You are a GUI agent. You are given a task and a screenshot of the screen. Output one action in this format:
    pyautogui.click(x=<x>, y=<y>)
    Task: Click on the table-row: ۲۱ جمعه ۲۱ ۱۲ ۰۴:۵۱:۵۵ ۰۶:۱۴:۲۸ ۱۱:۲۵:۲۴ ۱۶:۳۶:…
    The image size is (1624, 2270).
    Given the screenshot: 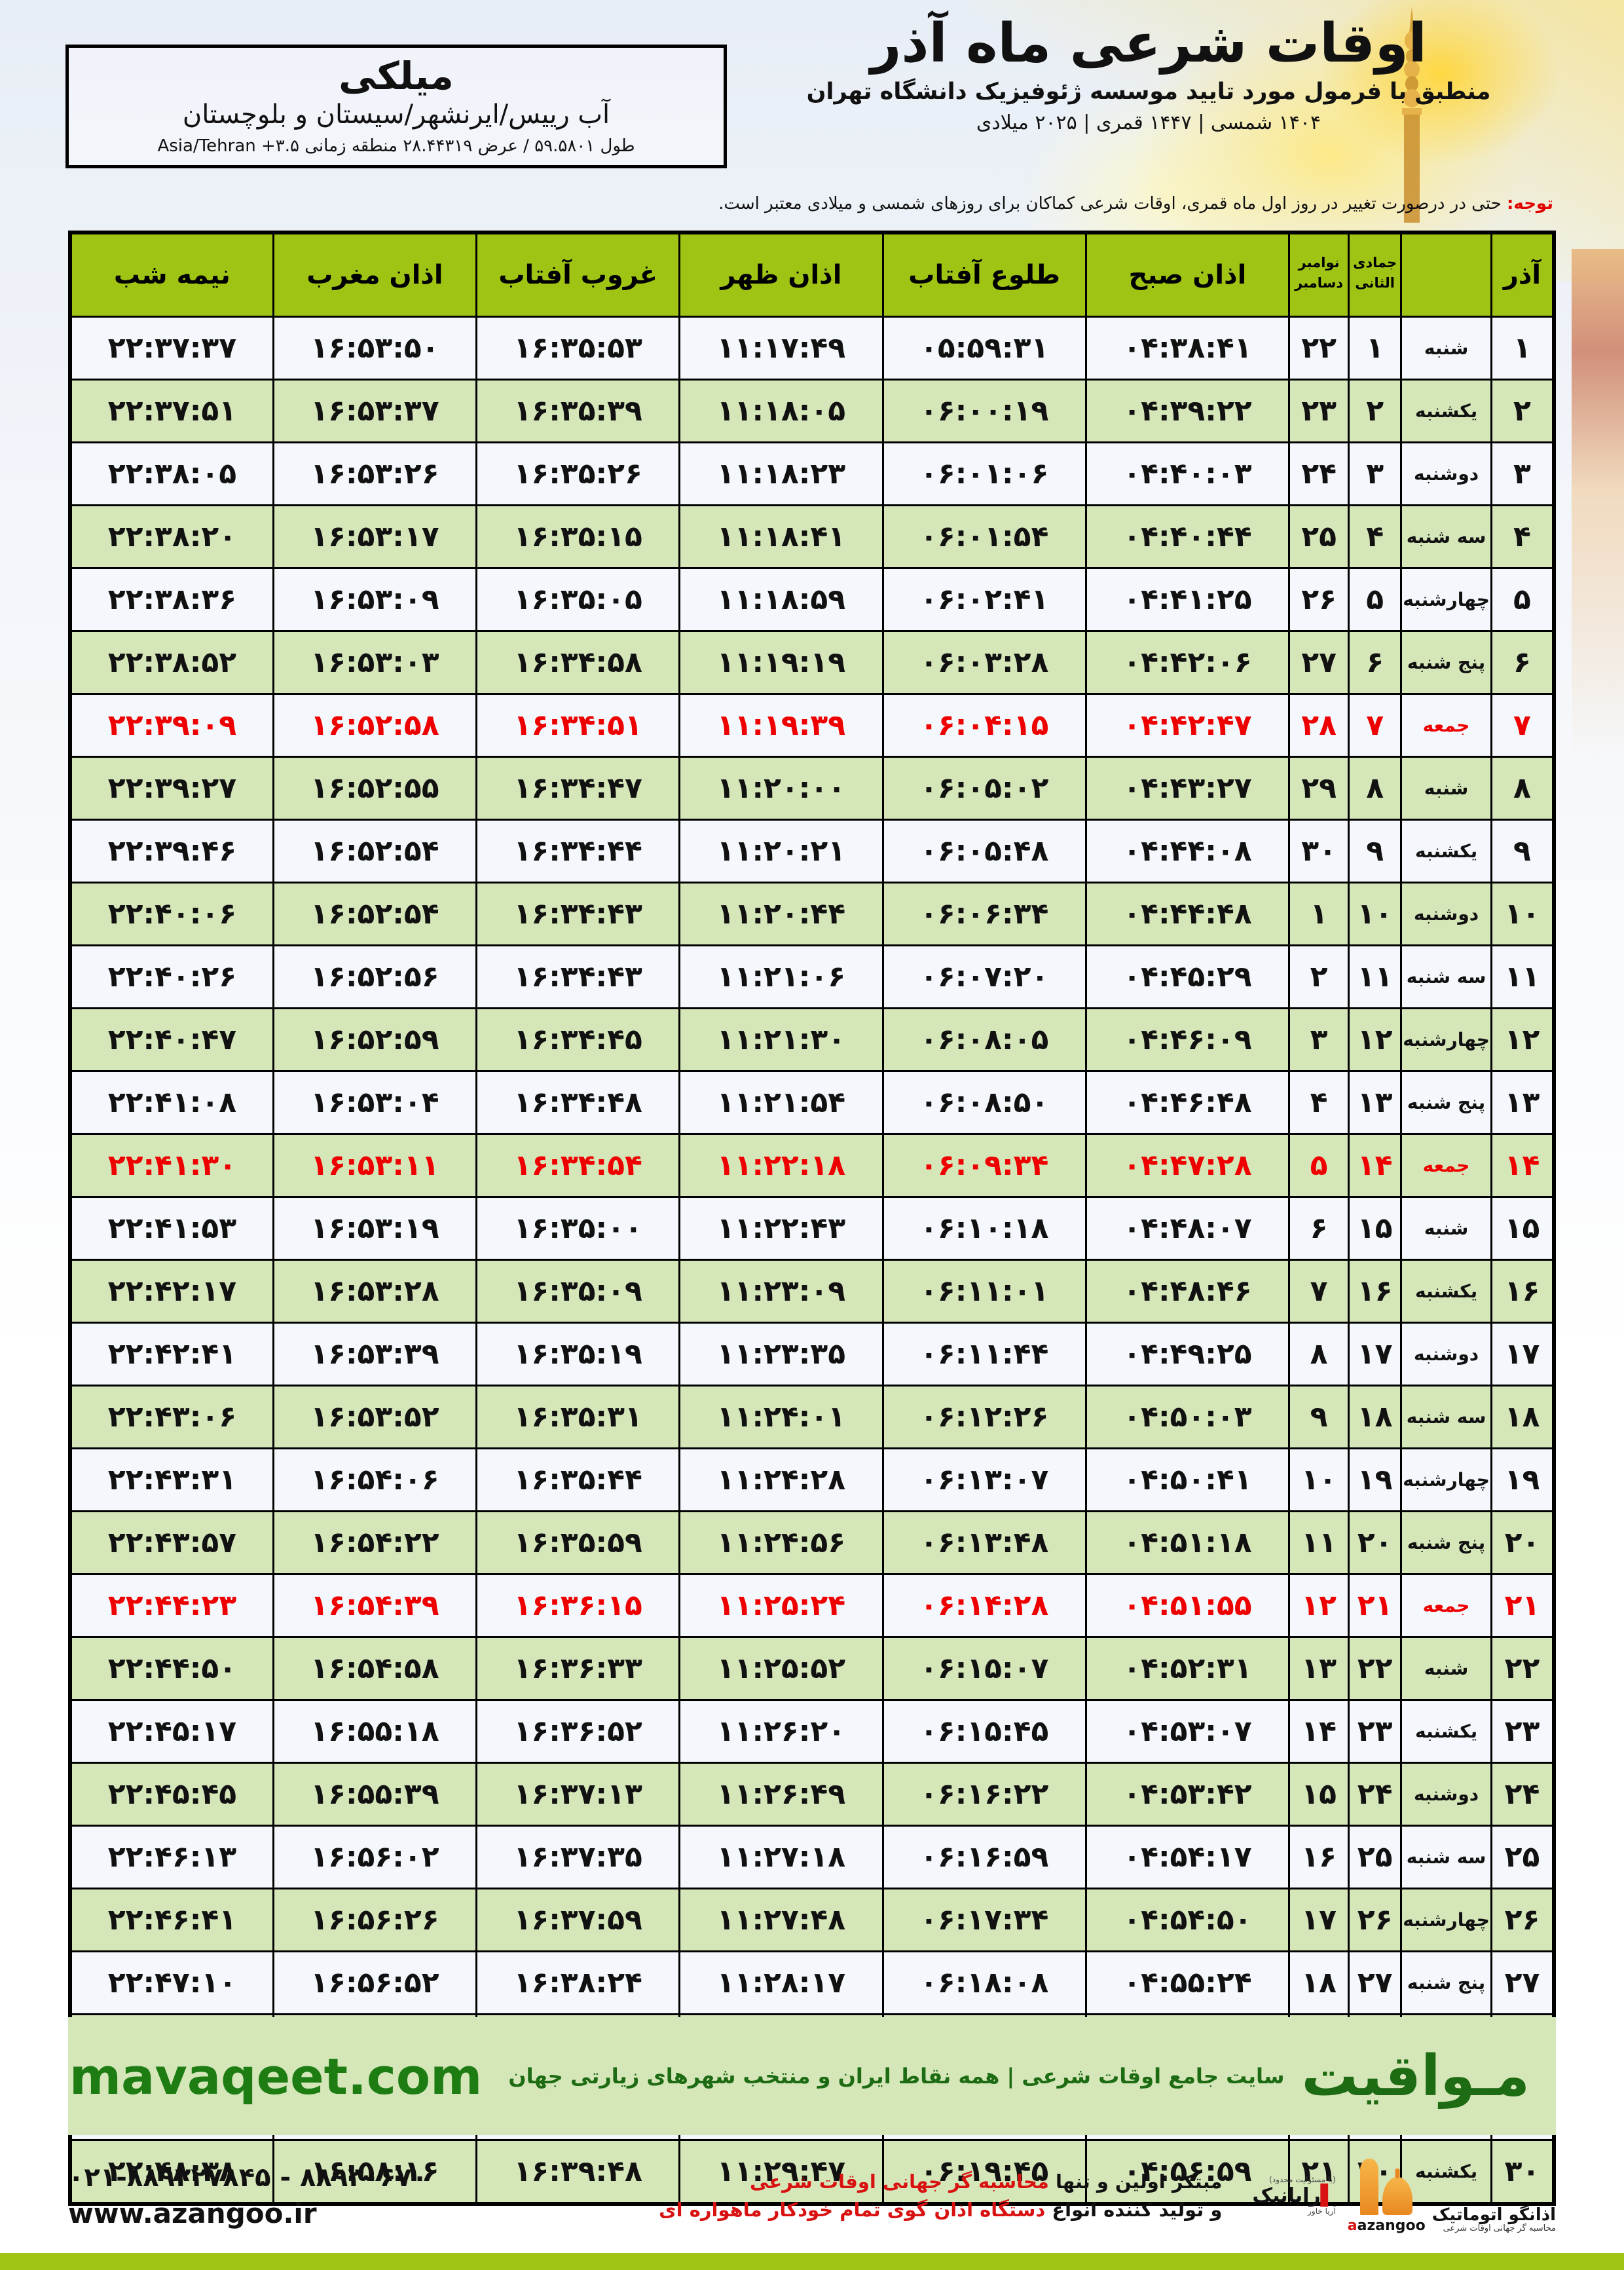 What is the action you would take?
    pyautogui.click(x=812, y=1605)
    